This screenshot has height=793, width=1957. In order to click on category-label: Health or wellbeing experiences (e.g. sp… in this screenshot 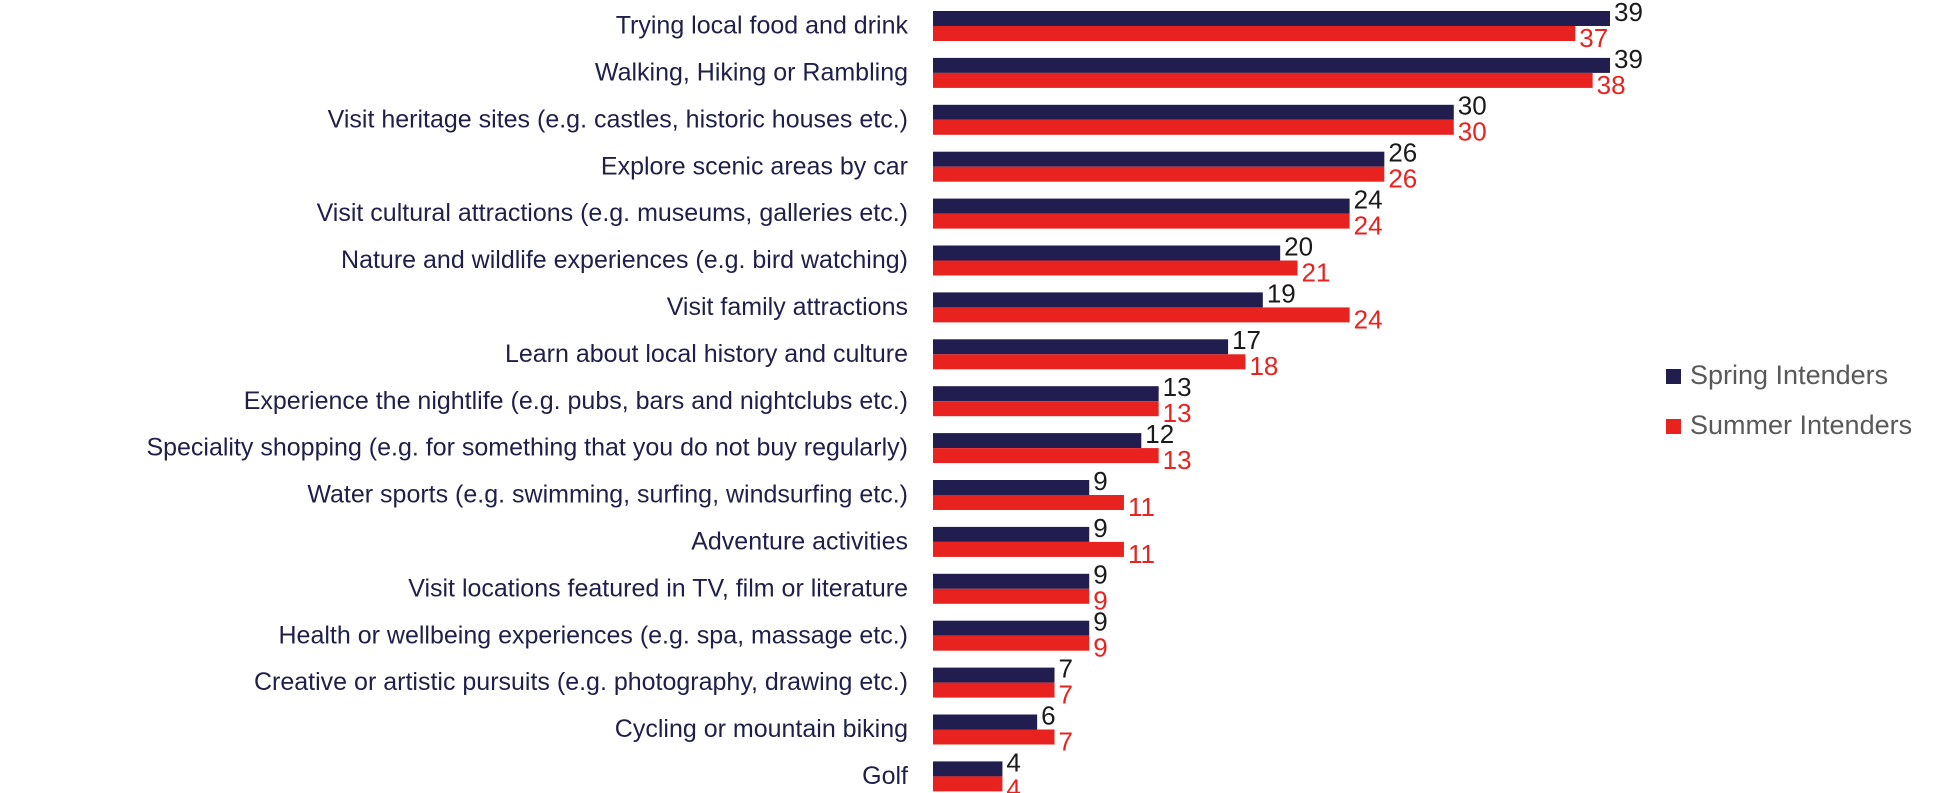, I will do `click(594, 635)`.